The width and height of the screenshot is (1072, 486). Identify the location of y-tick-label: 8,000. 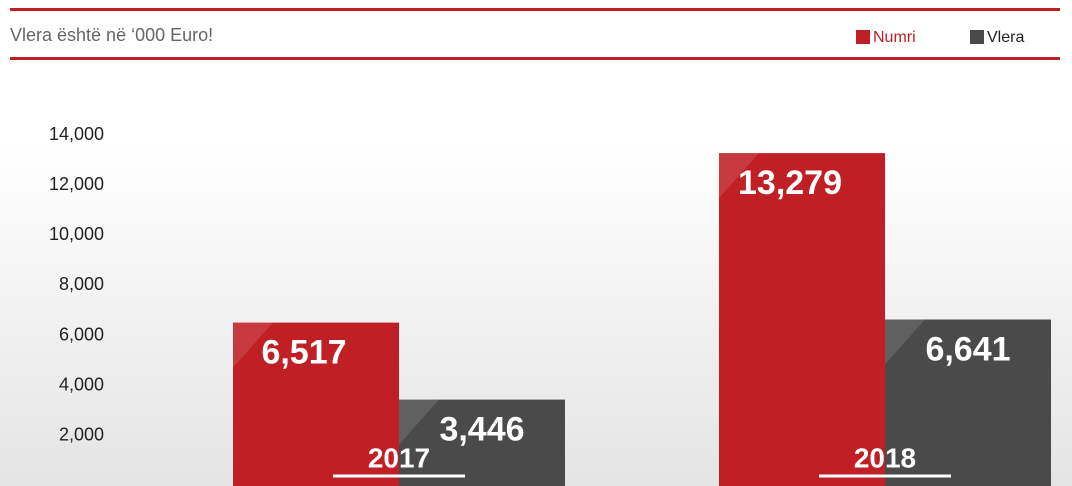
(81, 284).